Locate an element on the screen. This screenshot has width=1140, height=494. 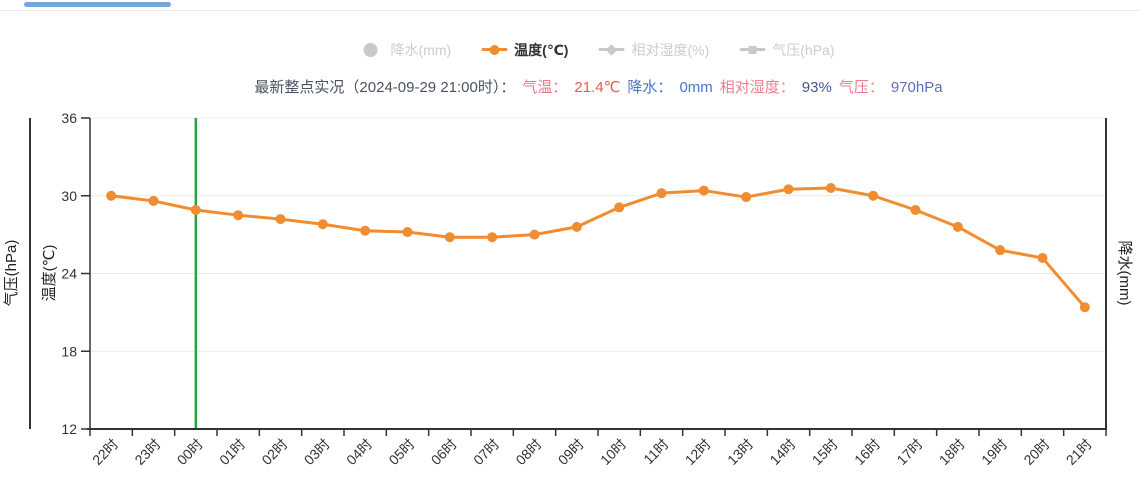
x-tick-label: 05时 is located at coordinates (401, 452).